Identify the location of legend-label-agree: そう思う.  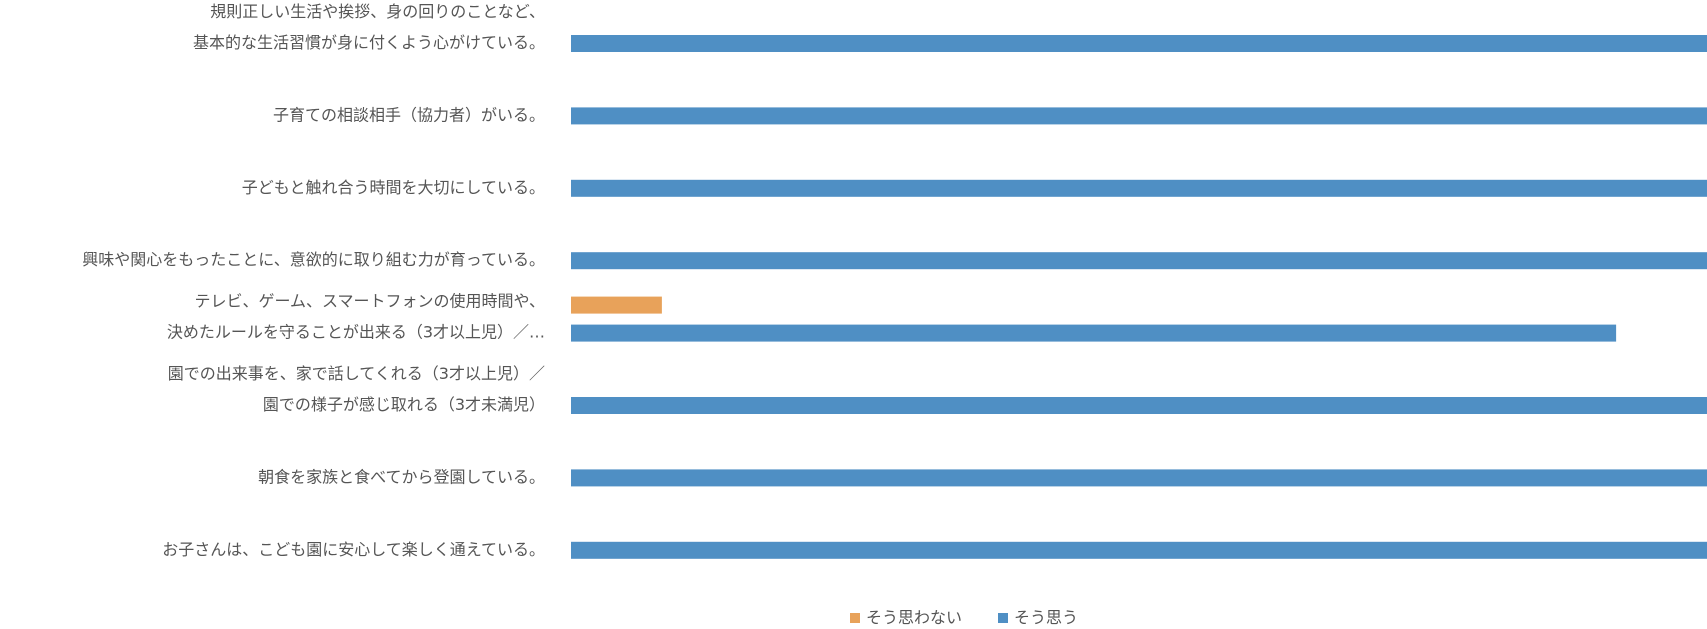
(1046, 617).